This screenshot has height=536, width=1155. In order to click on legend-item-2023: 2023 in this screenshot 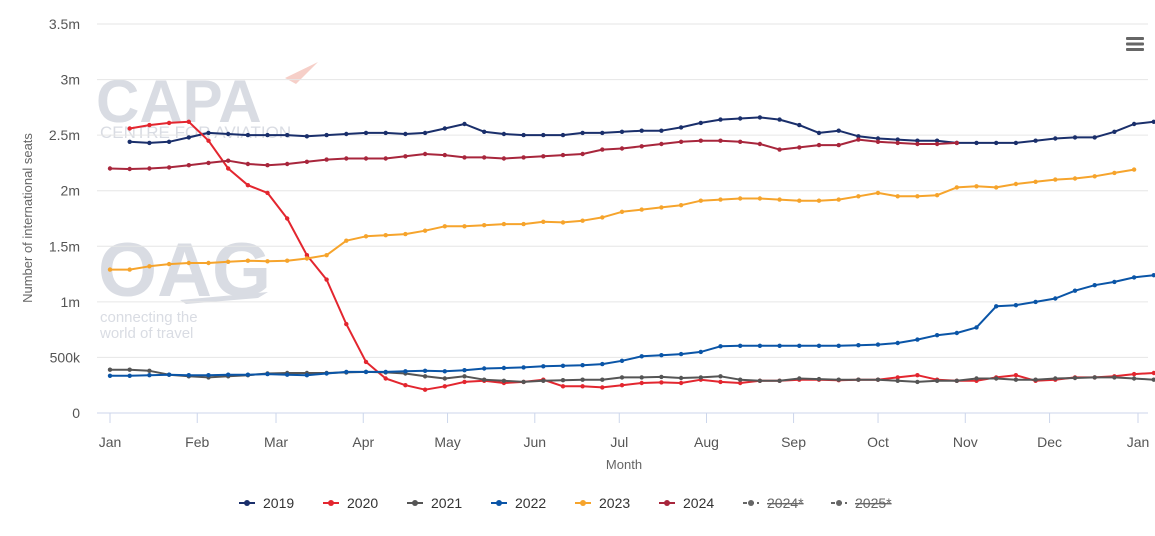, I will do `click(602, 503)`.